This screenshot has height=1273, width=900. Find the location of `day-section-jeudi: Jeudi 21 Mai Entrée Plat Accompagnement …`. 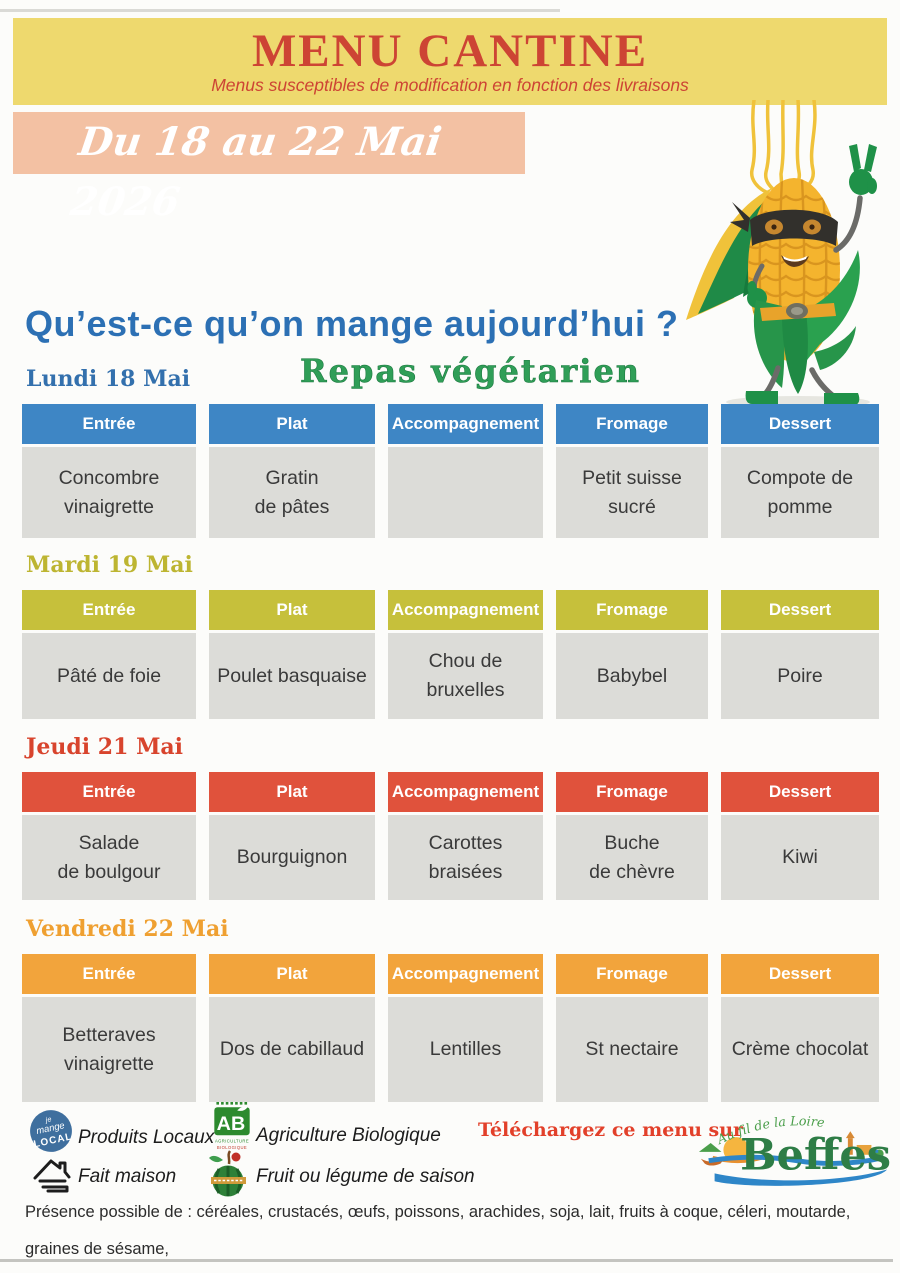

day-section-jeudi: Jeudi 21 Mai Entrée Plat Accompagnement … is located at coordinates (450, 817).